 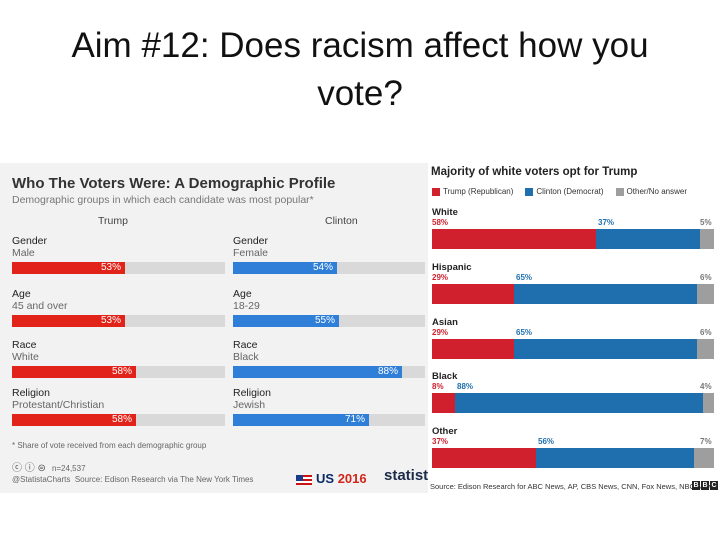 I want to click on bar-track: 71%, so click(x=329, y=420).